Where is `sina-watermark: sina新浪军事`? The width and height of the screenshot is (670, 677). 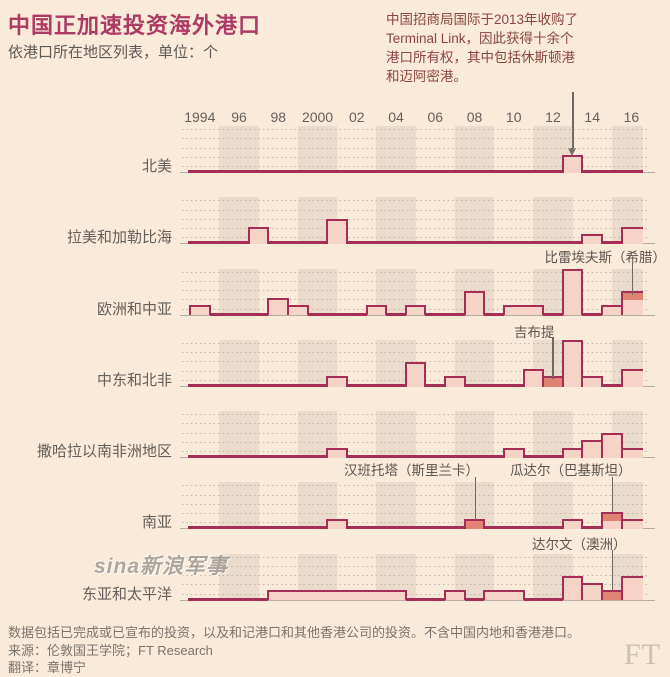
sina-watermark: sina新浪军事 is located at coordinates (161, 566).